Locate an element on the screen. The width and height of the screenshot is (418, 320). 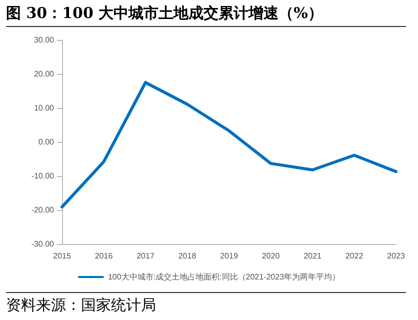
x-tick-label: 2023 is located at coordinates (396, 256).